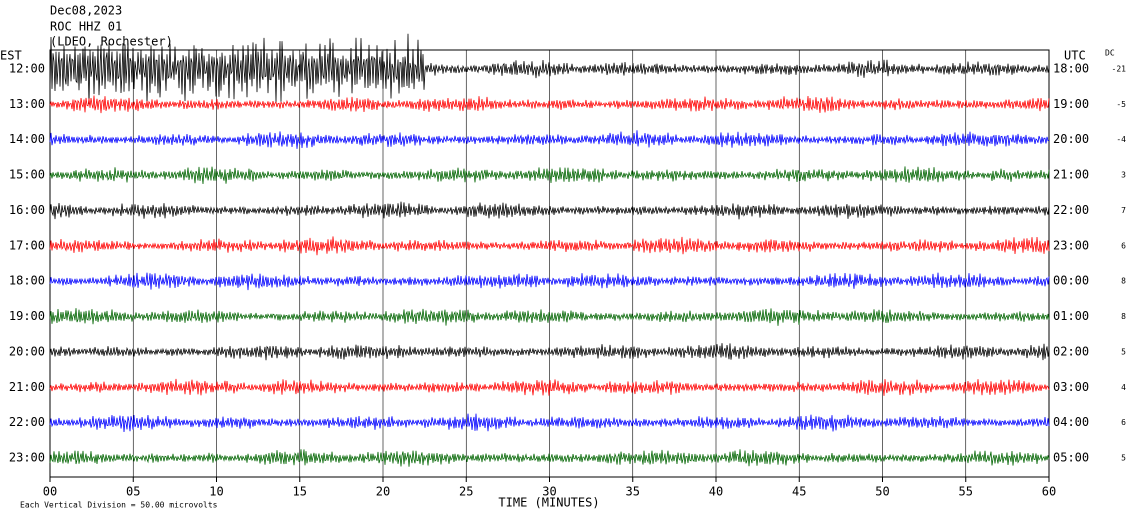  I want to click on utc-label: 05:00, so click(1071, 458).